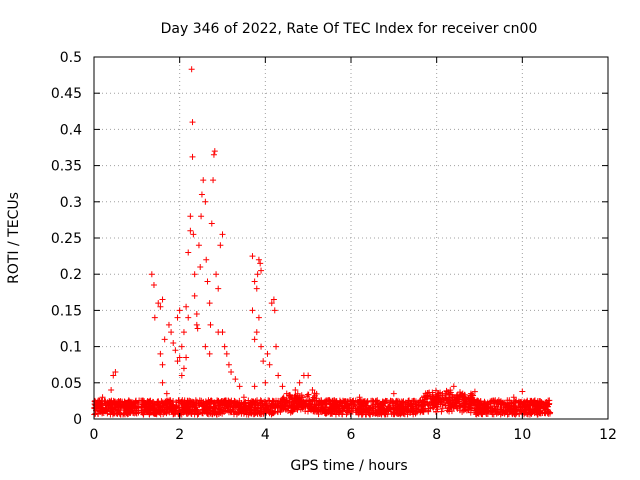  I want to click on y-tick-label: 0.15, so click(66, 311).